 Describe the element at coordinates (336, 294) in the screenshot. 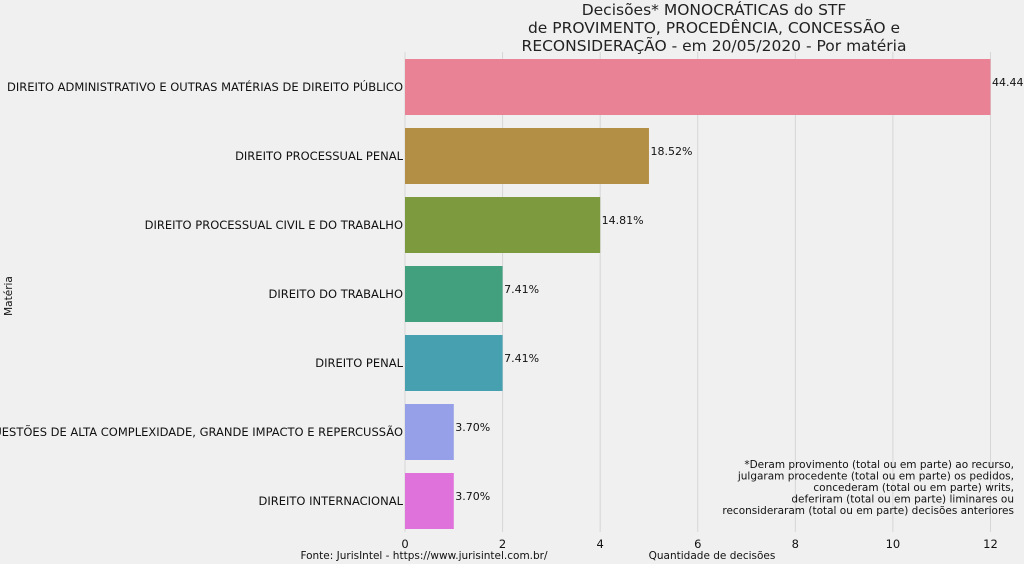

I see `category-label: DIREITO DO TRABALHO` at that location.